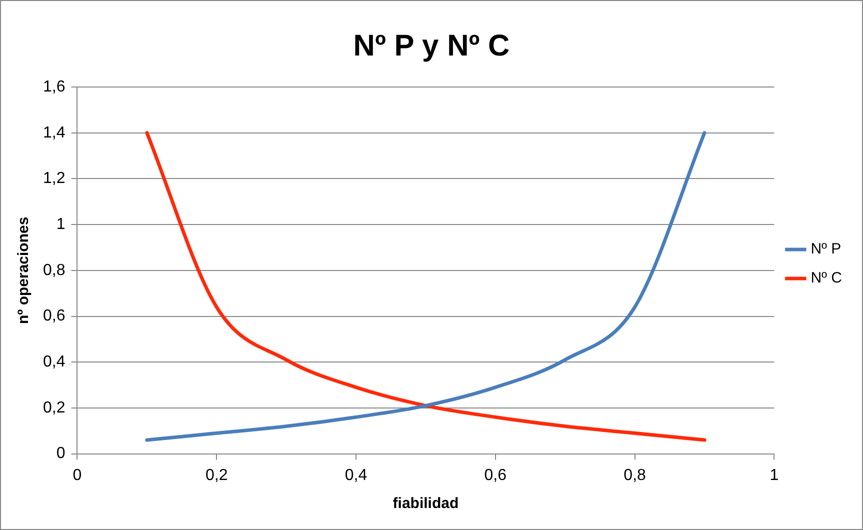 Image resolution: width=863 pixels, height=530 pixels. Describe the element at coordinates (54, 133) in the screenshot. I see `y-tick-label: 1,4` at that location.